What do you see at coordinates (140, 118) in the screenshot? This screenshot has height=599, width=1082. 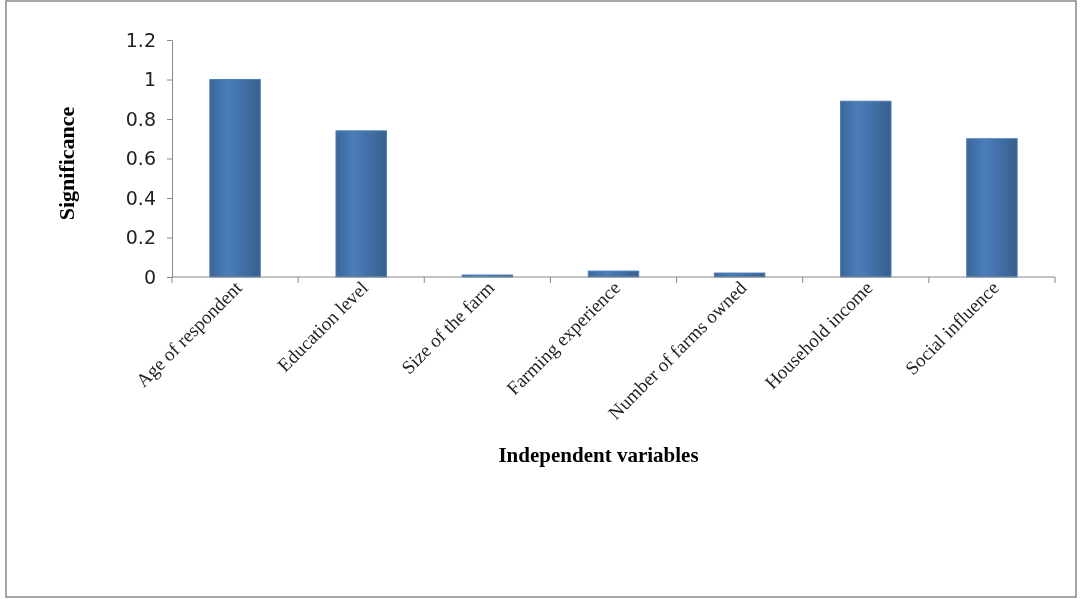 I see `y-tick-label: 0.8` at bounding box center [140, 118].